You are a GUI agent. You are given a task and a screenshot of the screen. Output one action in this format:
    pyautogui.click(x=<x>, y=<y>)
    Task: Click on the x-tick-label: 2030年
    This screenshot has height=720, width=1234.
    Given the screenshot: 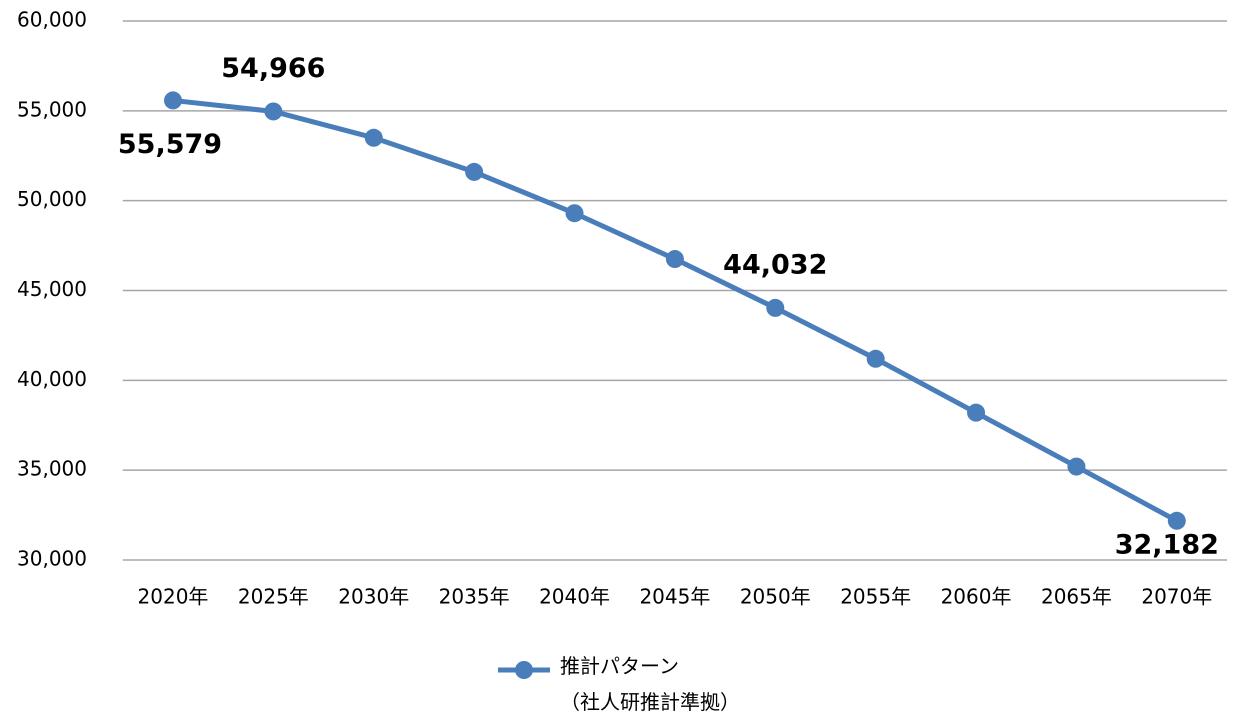 What is the action you would take?
    pyautogui.click(x=373, y=597)
    